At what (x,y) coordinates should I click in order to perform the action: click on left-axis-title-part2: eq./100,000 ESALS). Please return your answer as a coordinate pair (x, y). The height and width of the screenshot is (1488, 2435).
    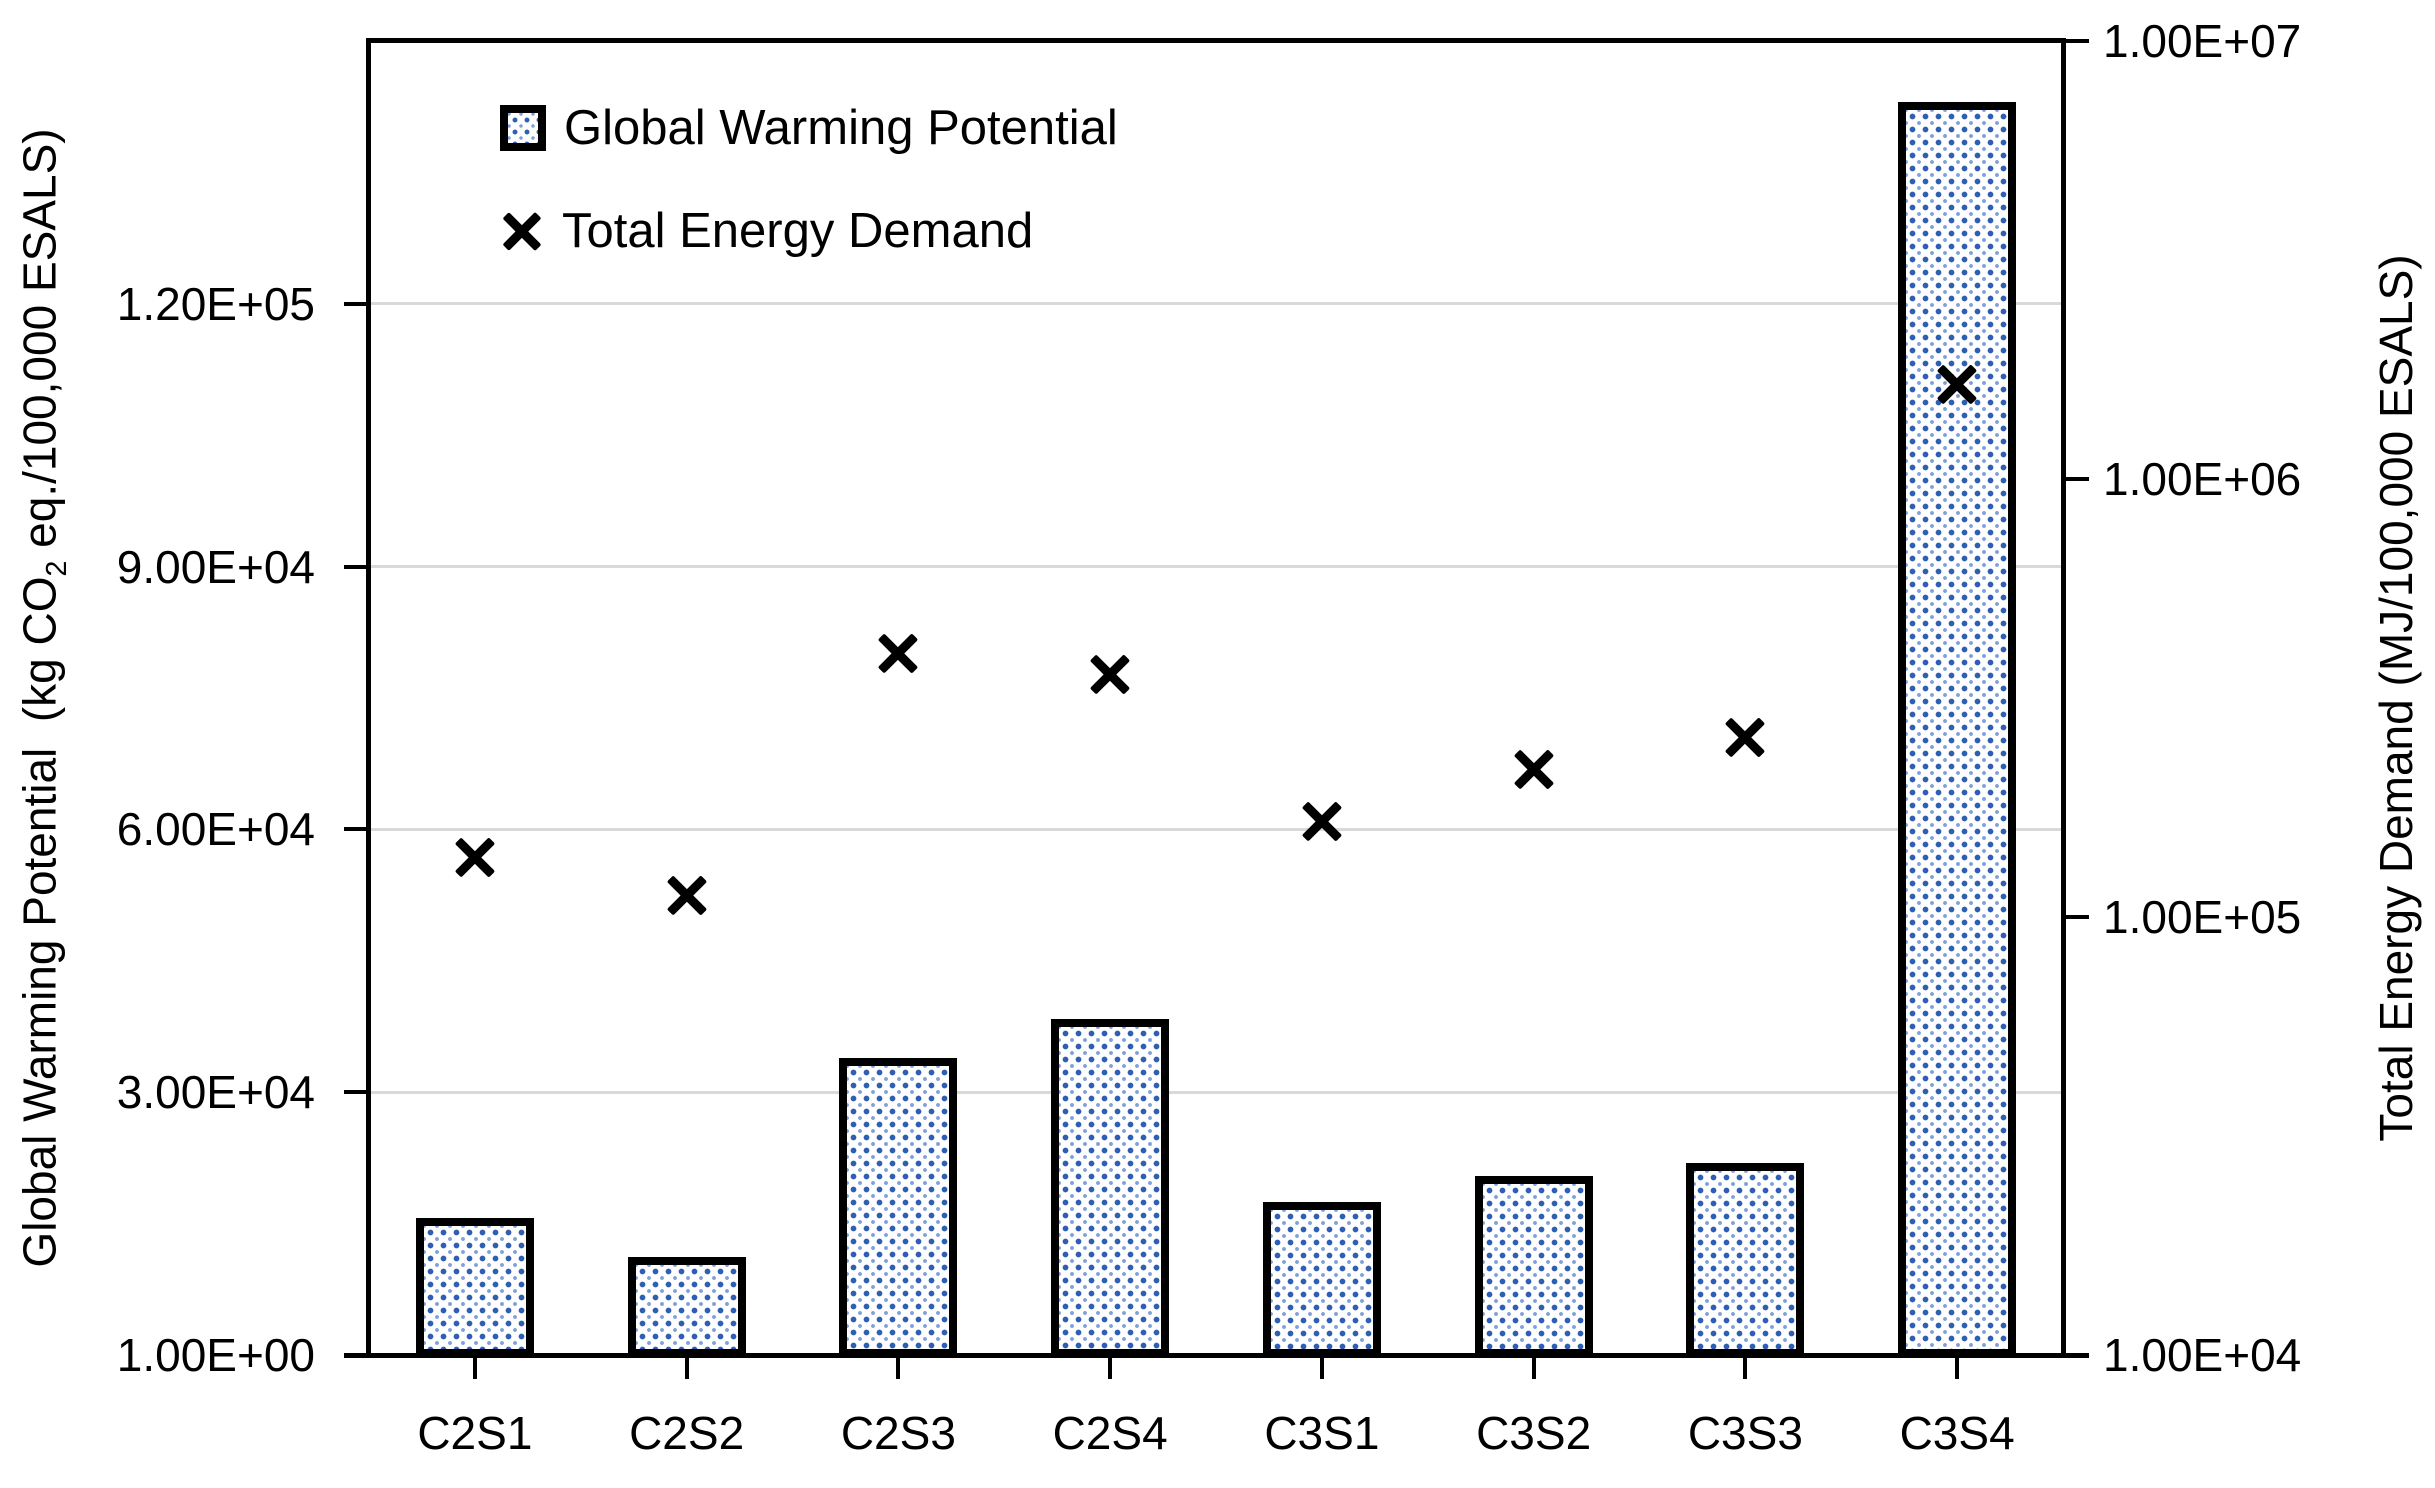
    Looking at the image, I should click on (39, 344).